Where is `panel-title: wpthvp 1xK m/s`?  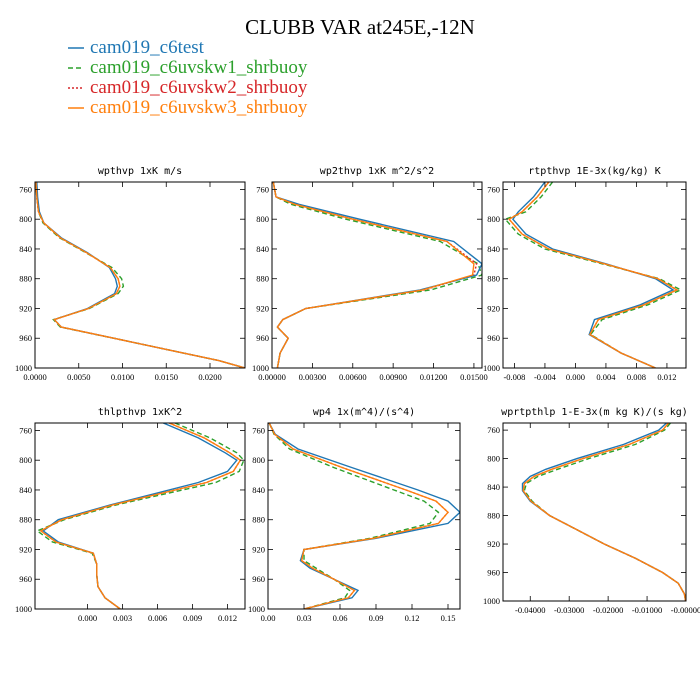
panel-title: wpthvp 1xK m/s is located at coordinates (140, 171).